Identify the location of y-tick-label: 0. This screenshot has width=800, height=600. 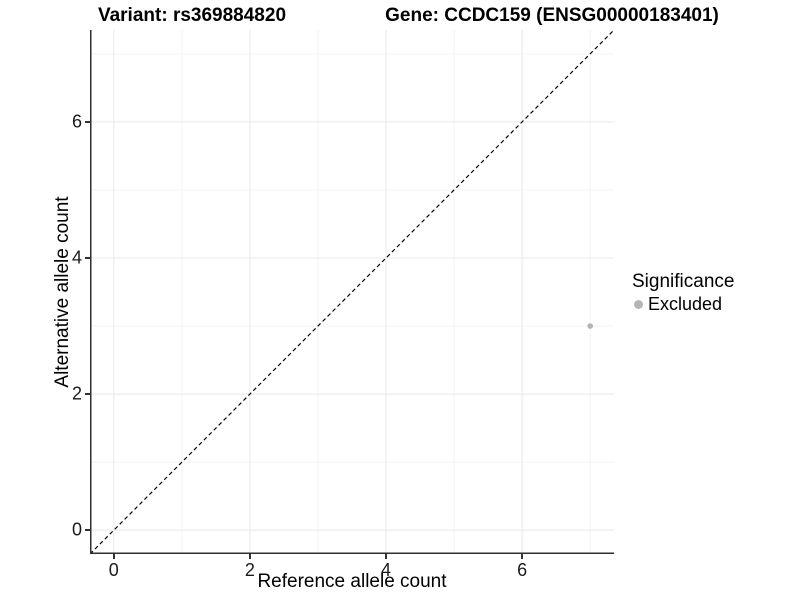
(76, 529).